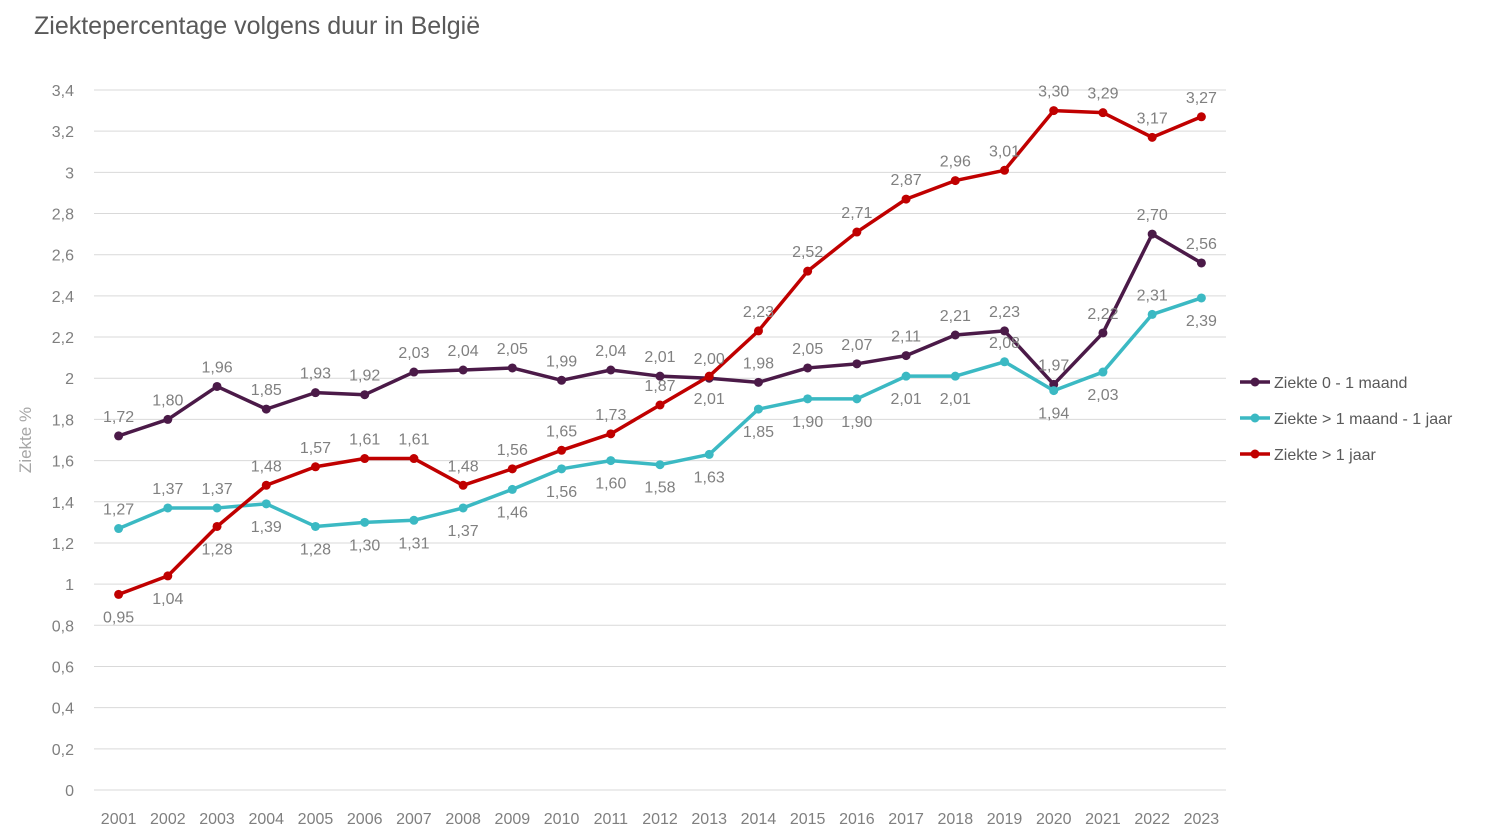 This screenshot has width=1500, height=839. What do you see at coordinates (611, 819) in the screenshot?
I see `x-tick-label: 2011` at bounding box center [611, 819].